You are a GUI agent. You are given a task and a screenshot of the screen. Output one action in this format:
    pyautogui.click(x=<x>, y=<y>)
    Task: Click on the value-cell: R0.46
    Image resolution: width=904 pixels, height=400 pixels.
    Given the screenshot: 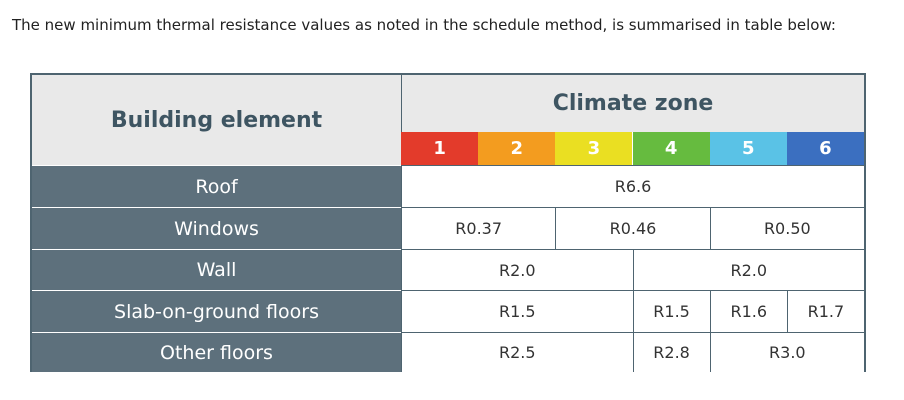 What is the action you would take?
    pyautogui.click(x=632, y=228)
    